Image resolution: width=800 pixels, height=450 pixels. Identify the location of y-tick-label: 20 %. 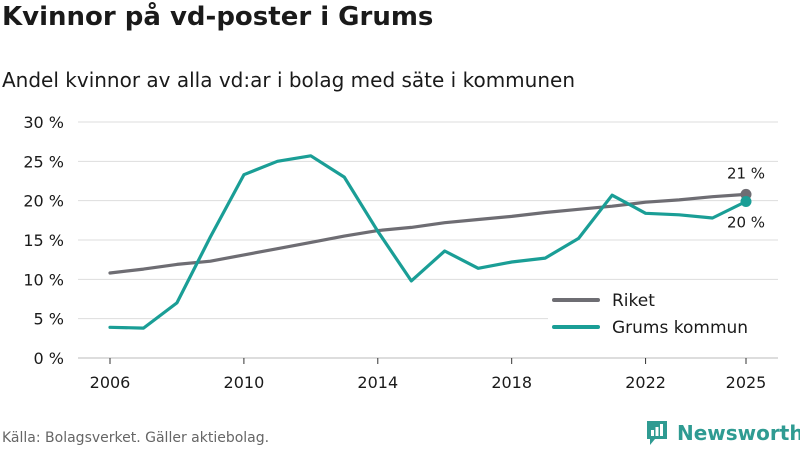
(43, 201).